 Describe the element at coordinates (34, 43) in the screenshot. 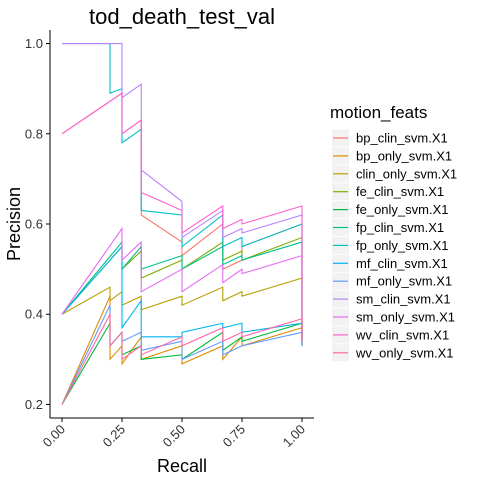

I see `y-tick-label: 1.0` at that location.